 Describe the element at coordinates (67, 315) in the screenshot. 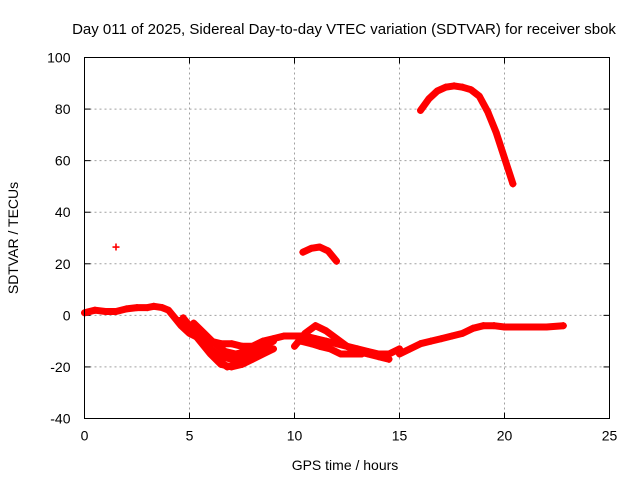

I see `y-tick-label: 0` at that location.